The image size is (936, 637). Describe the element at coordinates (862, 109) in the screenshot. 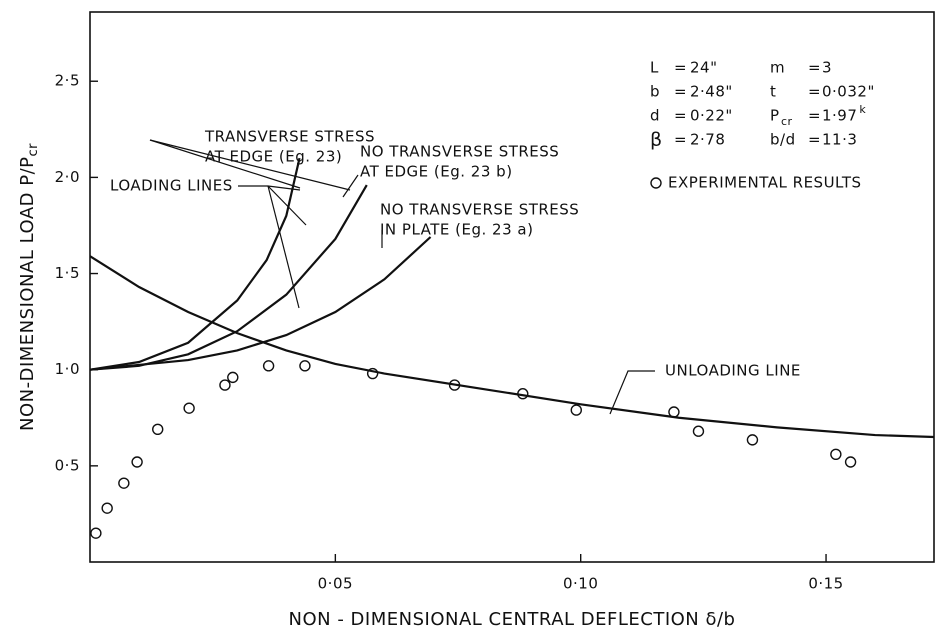

I see `param-sup: k` at that location.